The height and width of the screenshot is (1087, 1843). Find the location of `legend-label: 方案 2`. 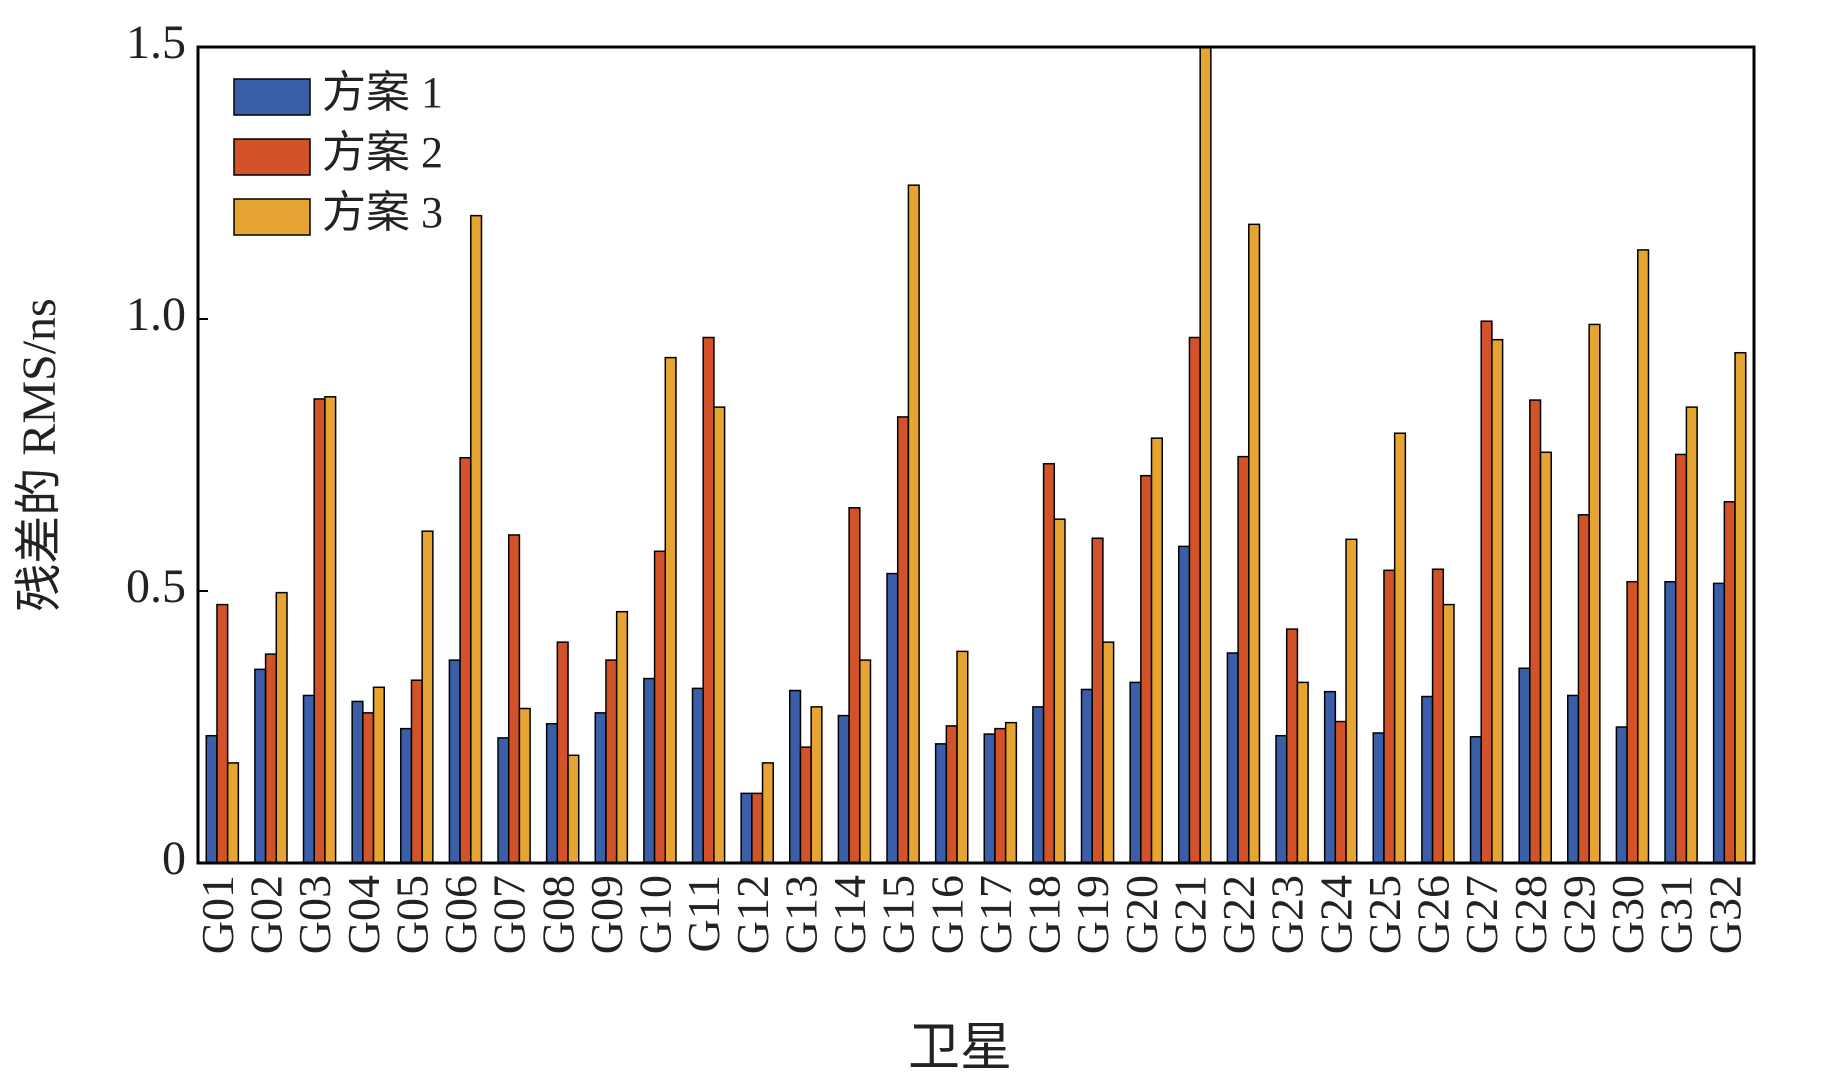

legend-label: 方案 2 is located at coordinates (382, 152).